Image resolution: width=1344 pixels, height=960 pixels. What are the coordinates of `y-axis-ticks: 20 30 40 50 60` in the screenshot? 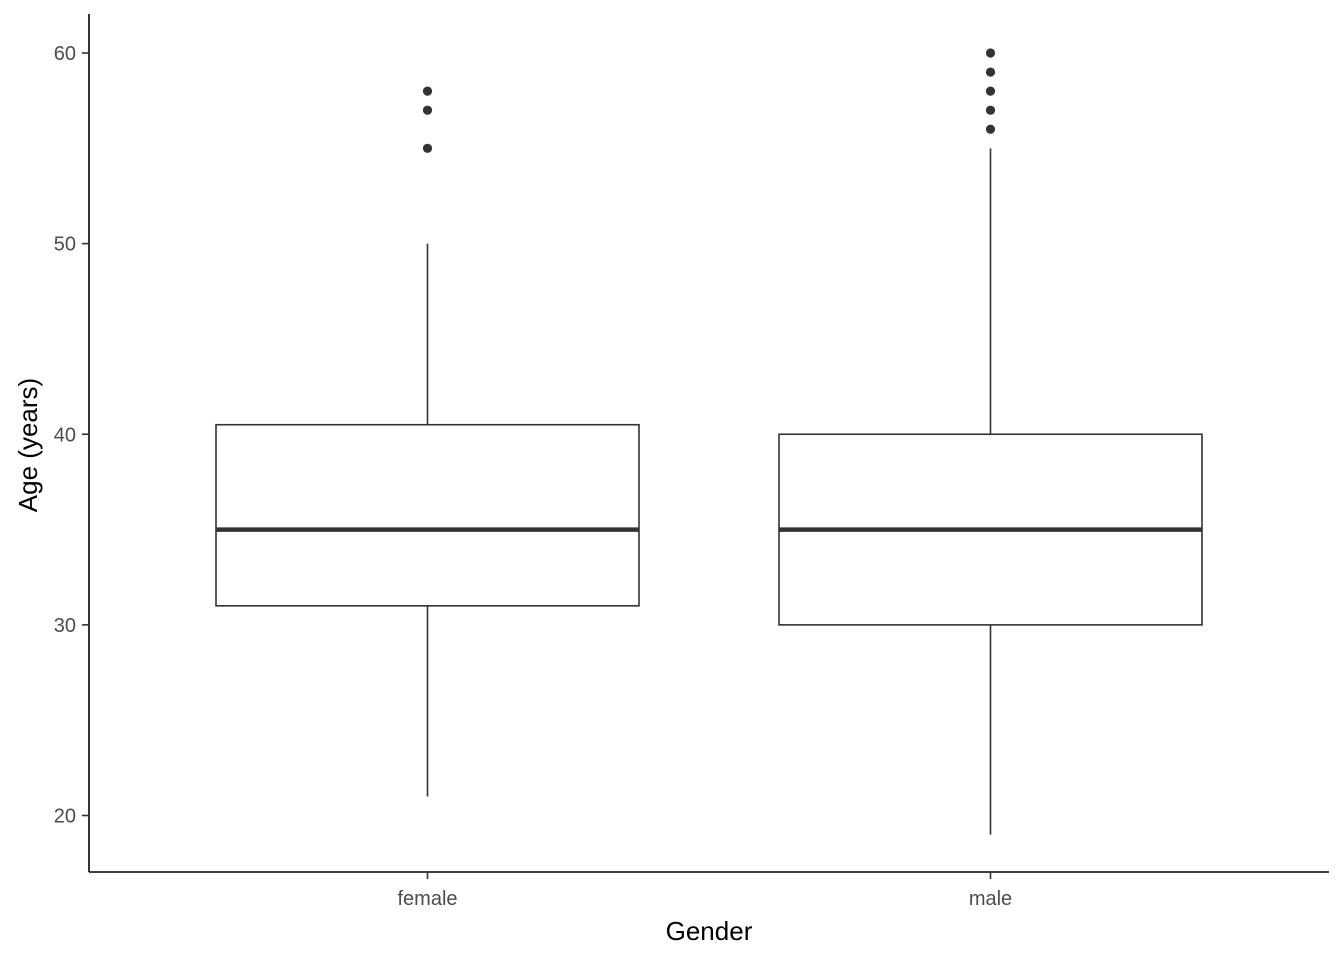 It's located at (71, 435).